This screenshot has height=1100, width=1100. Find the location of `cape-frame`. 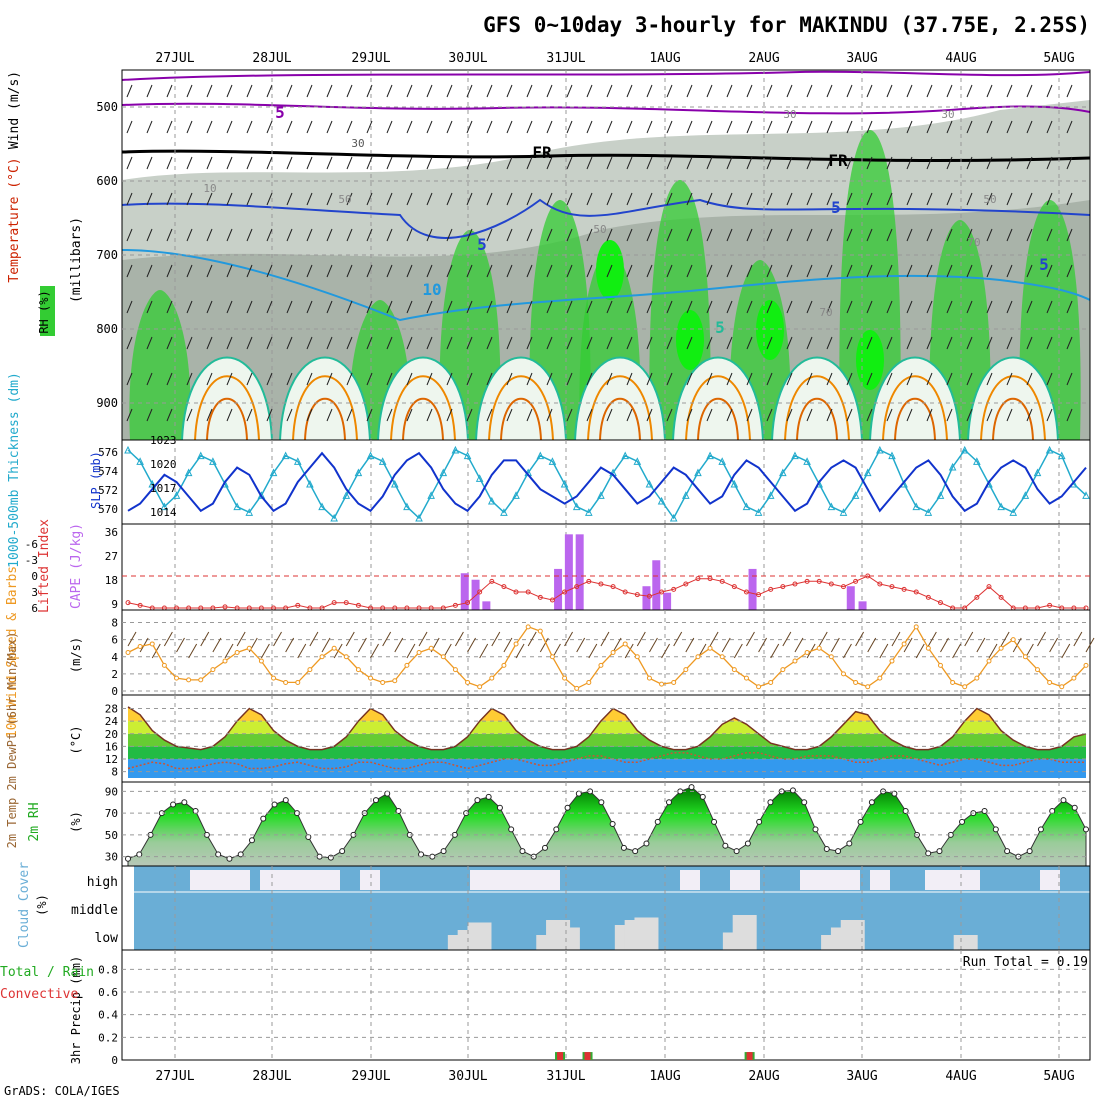

cape-frame is located at coordinates (606, 567).